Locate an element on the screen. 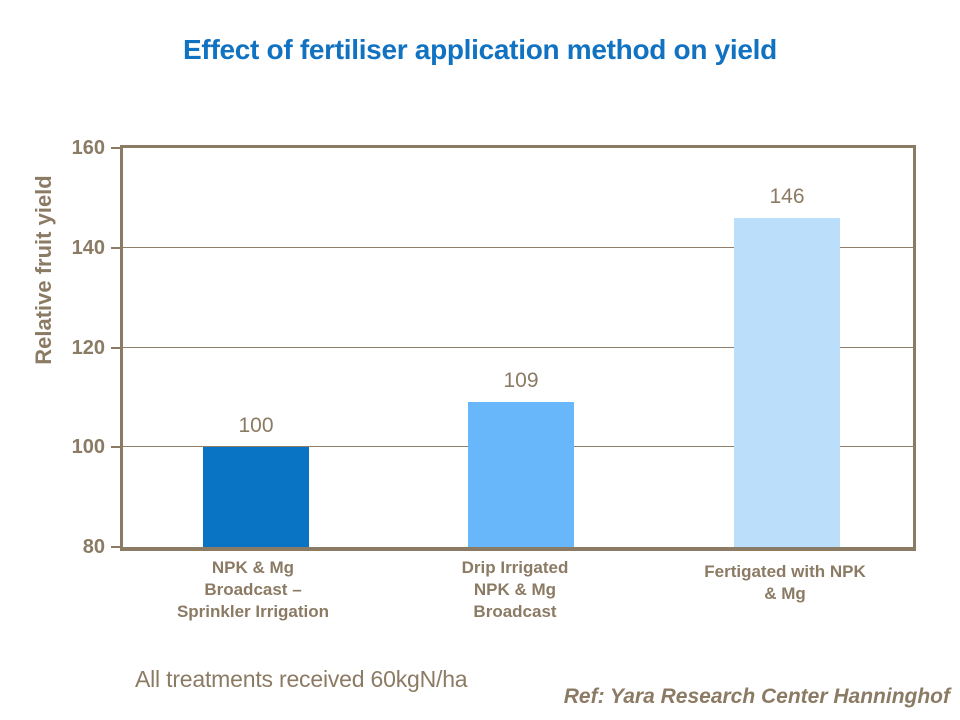 Image resolution: width=960 pixels, height=720 pixels. bar-value-label-3: 146 is located at coordinates (787, 196).